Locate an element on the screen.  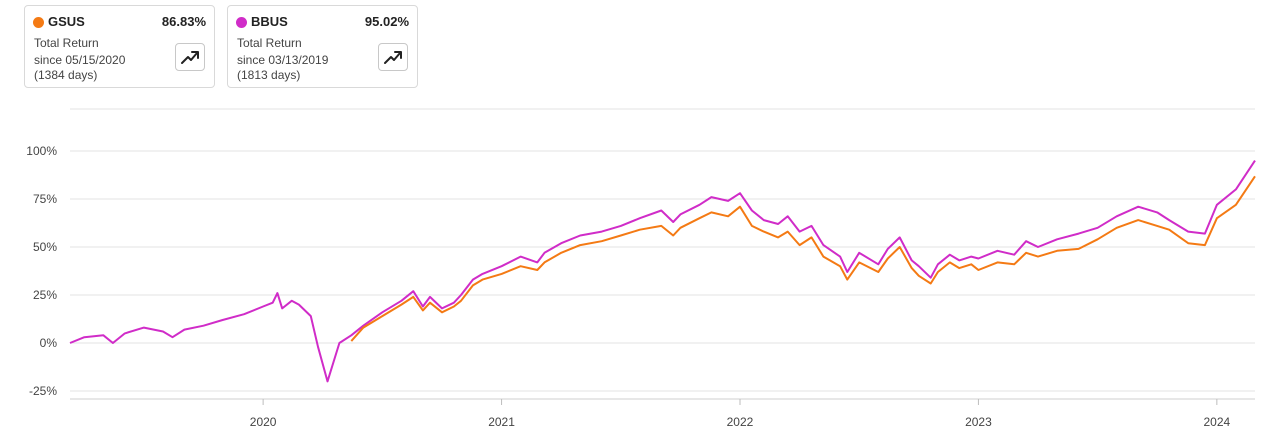
y-tick-label: 25% is located at coordinates (45, 295).